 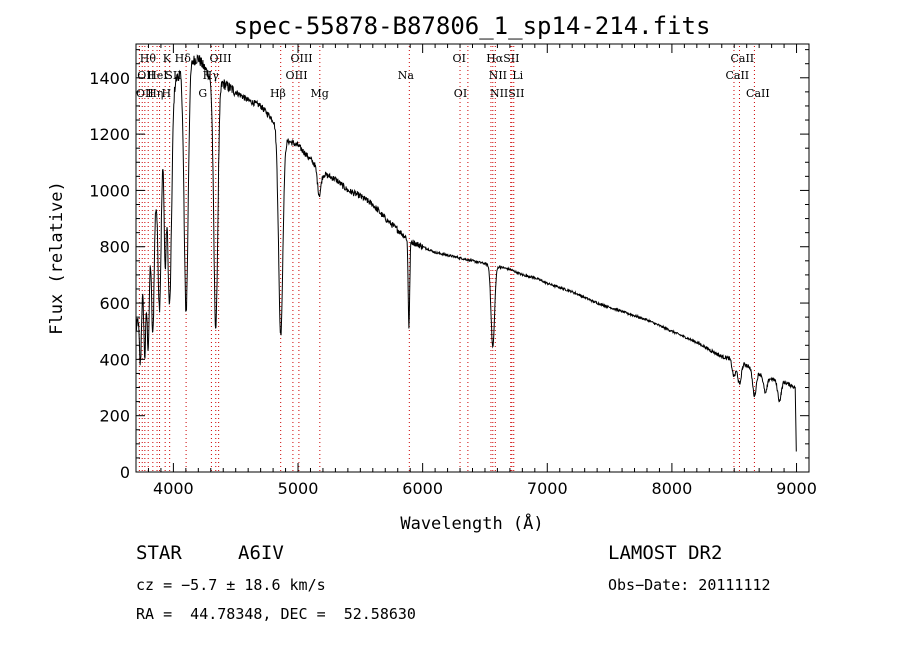 What do you see at coordinates (167, 93) in the screenshot?
I see `line-label-19: H` at bounding box center [167, 93].